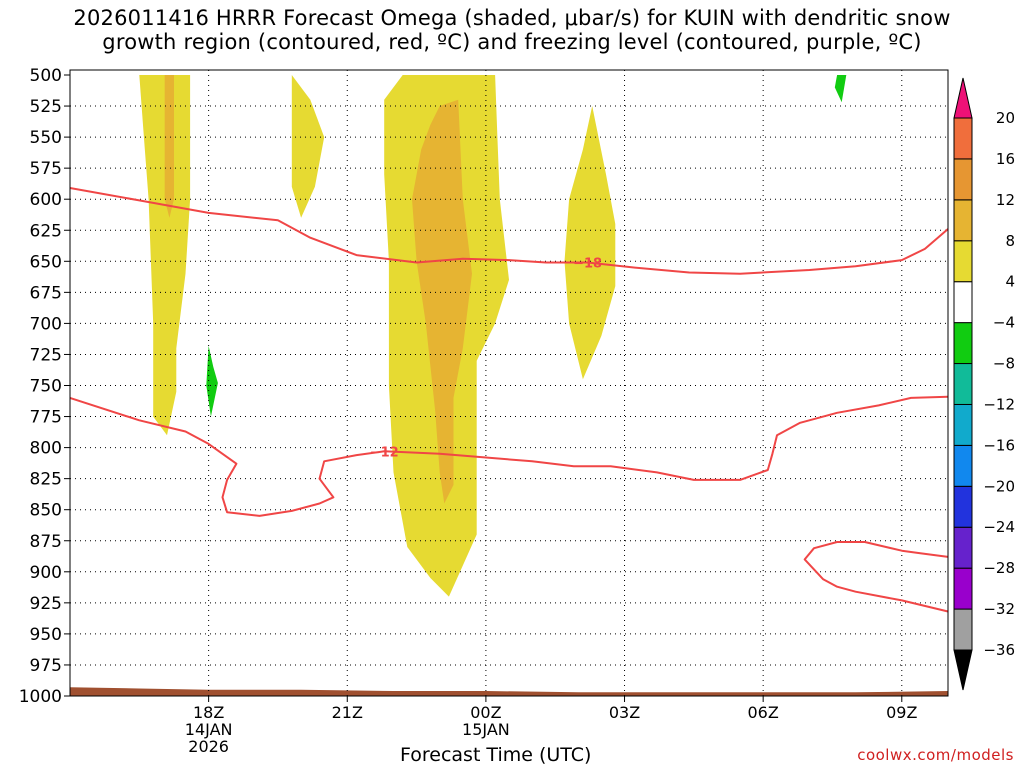 The image size is (1024, 768). I want to click on colorbar-label-10: 8, so click(1010, 241).